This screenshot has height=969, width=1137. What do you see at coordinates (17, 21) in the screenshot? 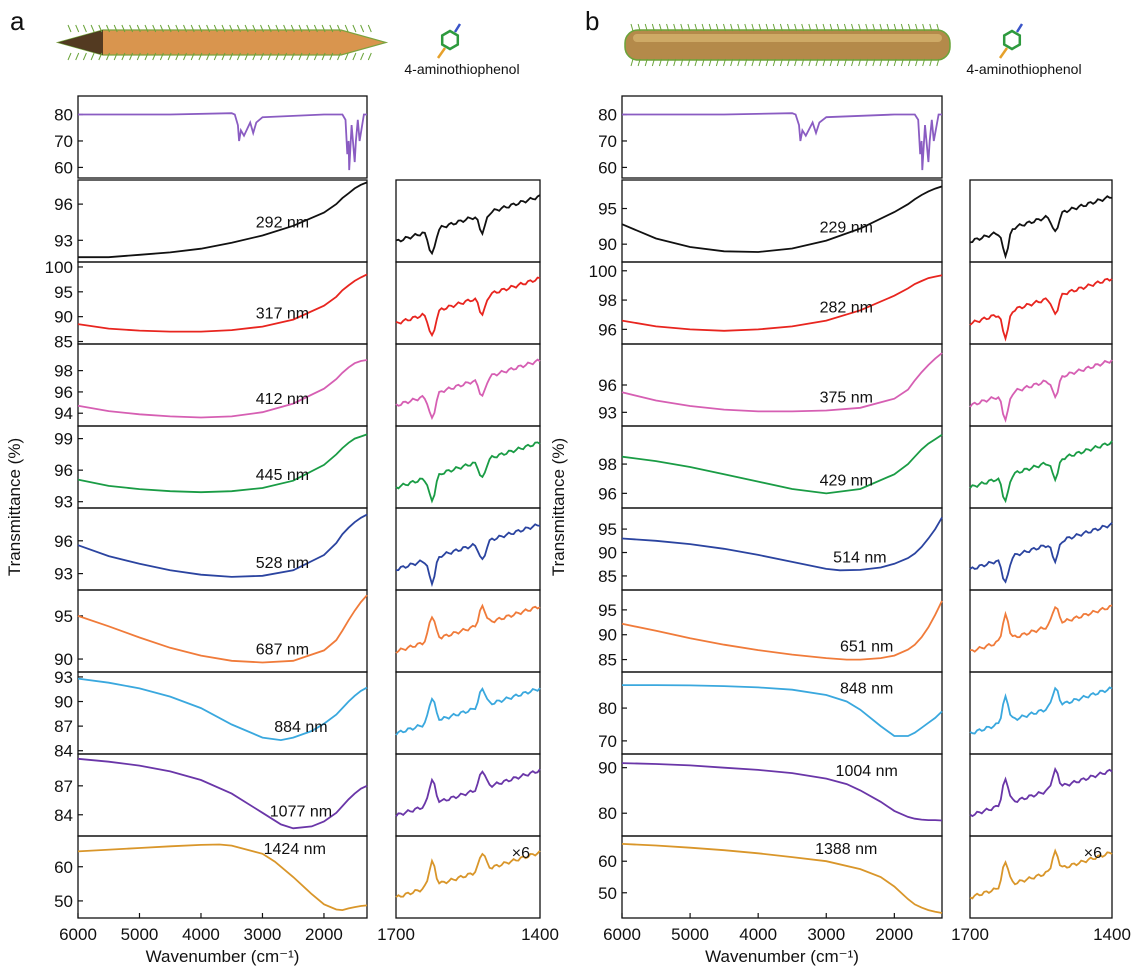
I see `panel-letter: a` at bounding box center [17, 21].